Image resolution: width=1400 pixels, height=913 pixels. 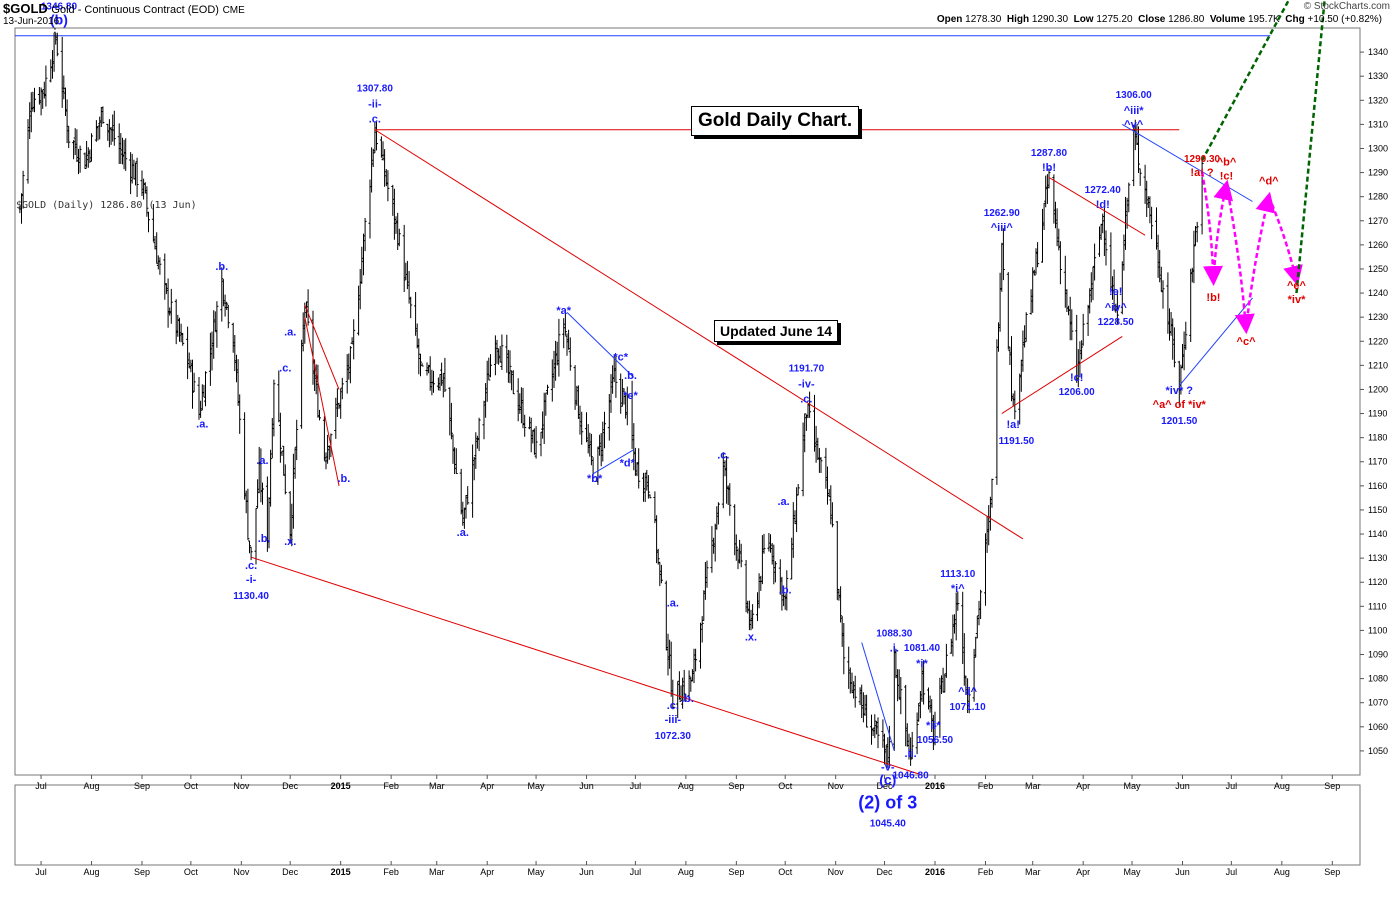 I want to click on wave-label: .a., so click(x=202, y=425).